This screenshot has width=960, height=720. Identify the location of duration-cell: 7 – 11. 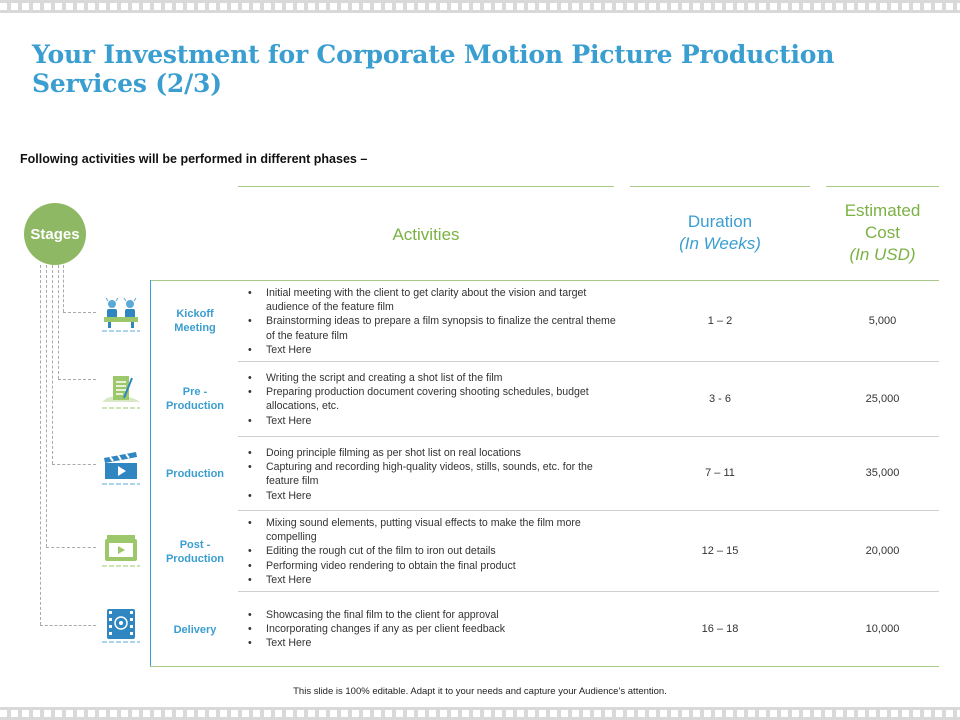
(720, 473).